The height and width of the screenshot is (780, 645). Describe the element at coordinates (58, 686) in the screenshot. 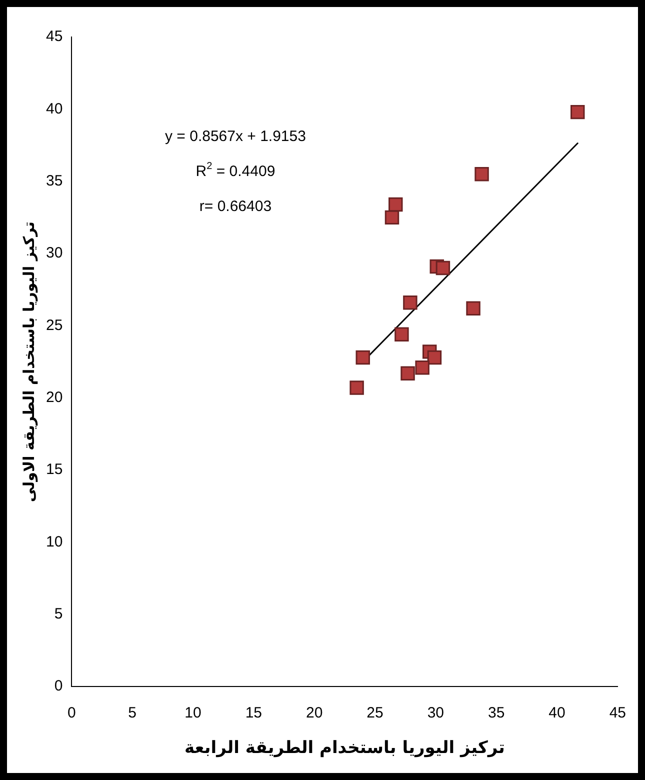

I see `y-tick-label: 0` at that location.